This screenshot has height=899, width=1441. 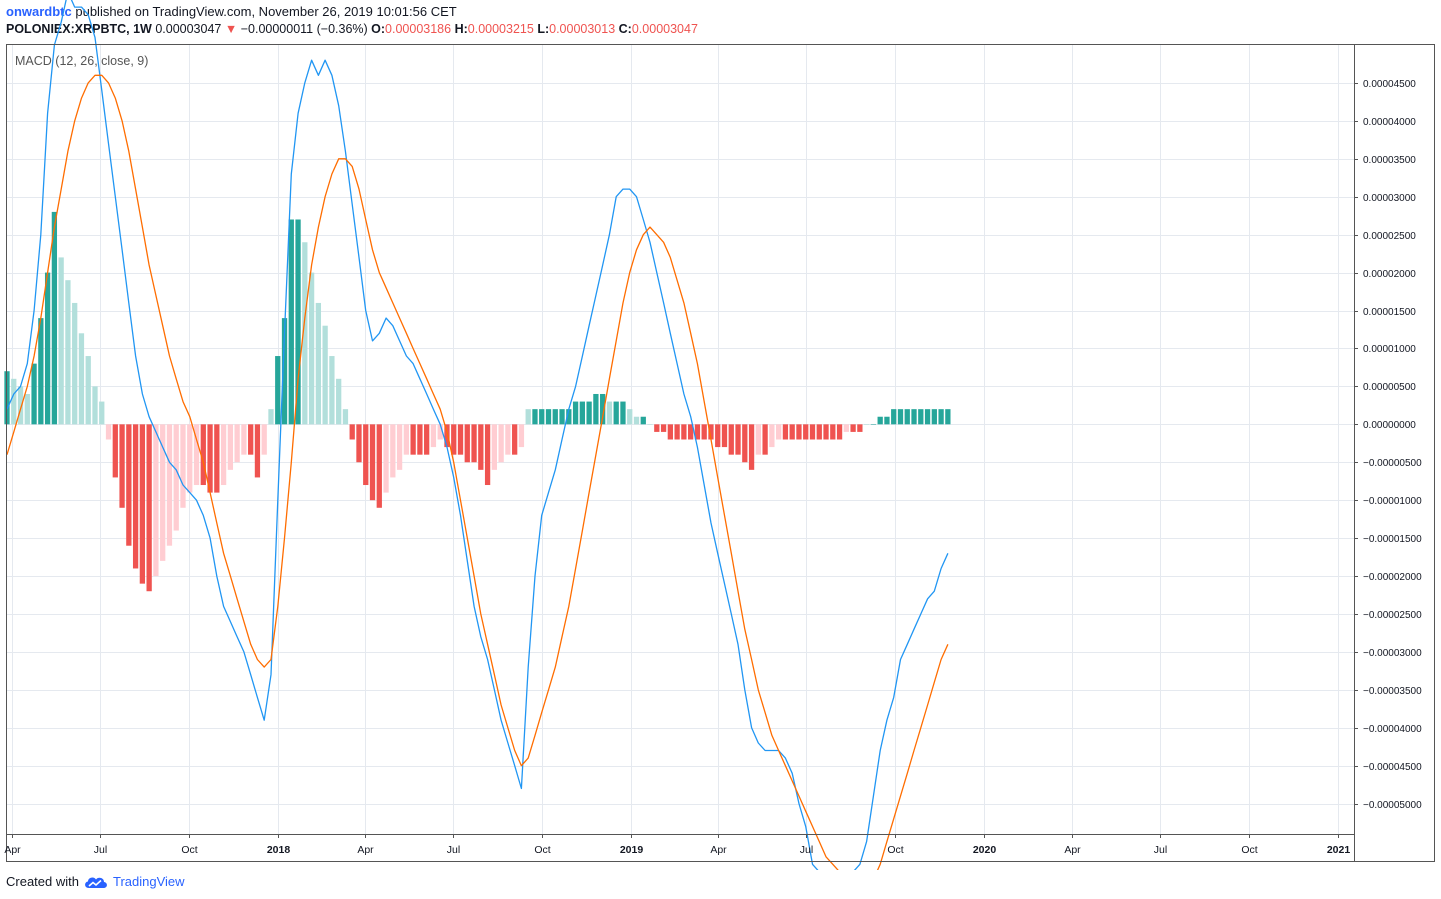 I want to click on price-tick-label: 0.00001500, so click(x=1389, y=312).